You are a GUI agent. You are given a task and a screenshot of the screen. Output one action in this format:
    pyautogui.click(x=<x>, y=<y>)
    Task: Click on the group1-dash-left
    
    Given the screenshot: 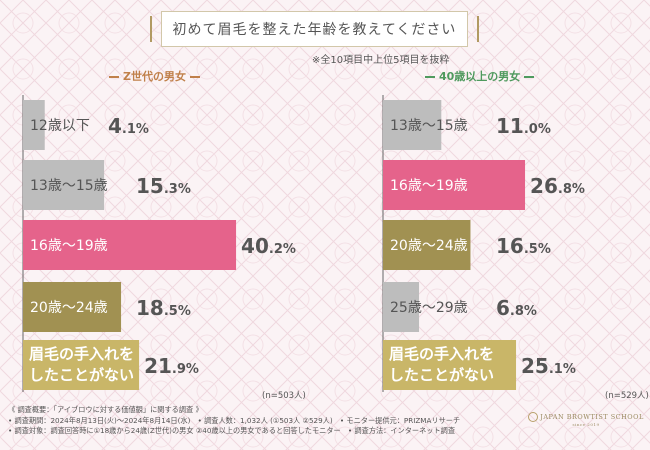 What is the action you would take?
    pyautogui.click(x=114, y=77)
    